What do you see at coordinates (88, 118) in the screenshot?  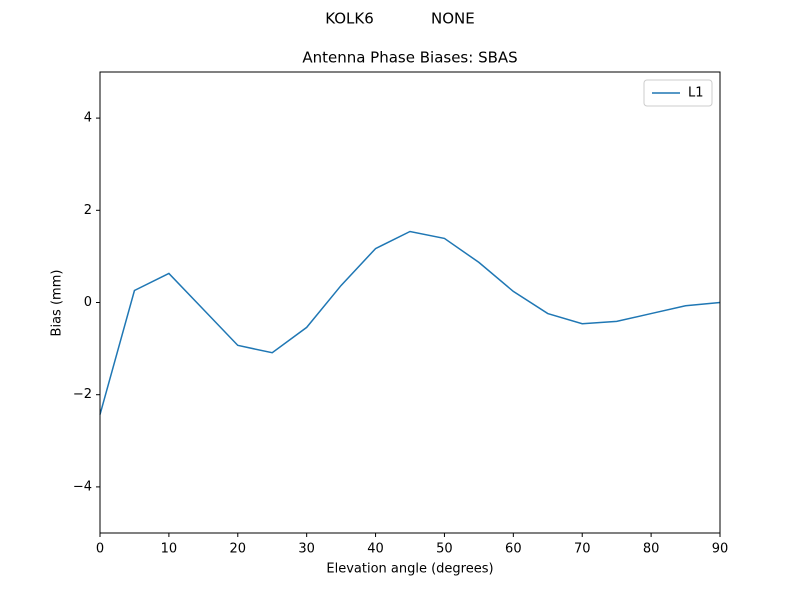 I see `y-tick-label: 4` at bounding box center [88, 118].